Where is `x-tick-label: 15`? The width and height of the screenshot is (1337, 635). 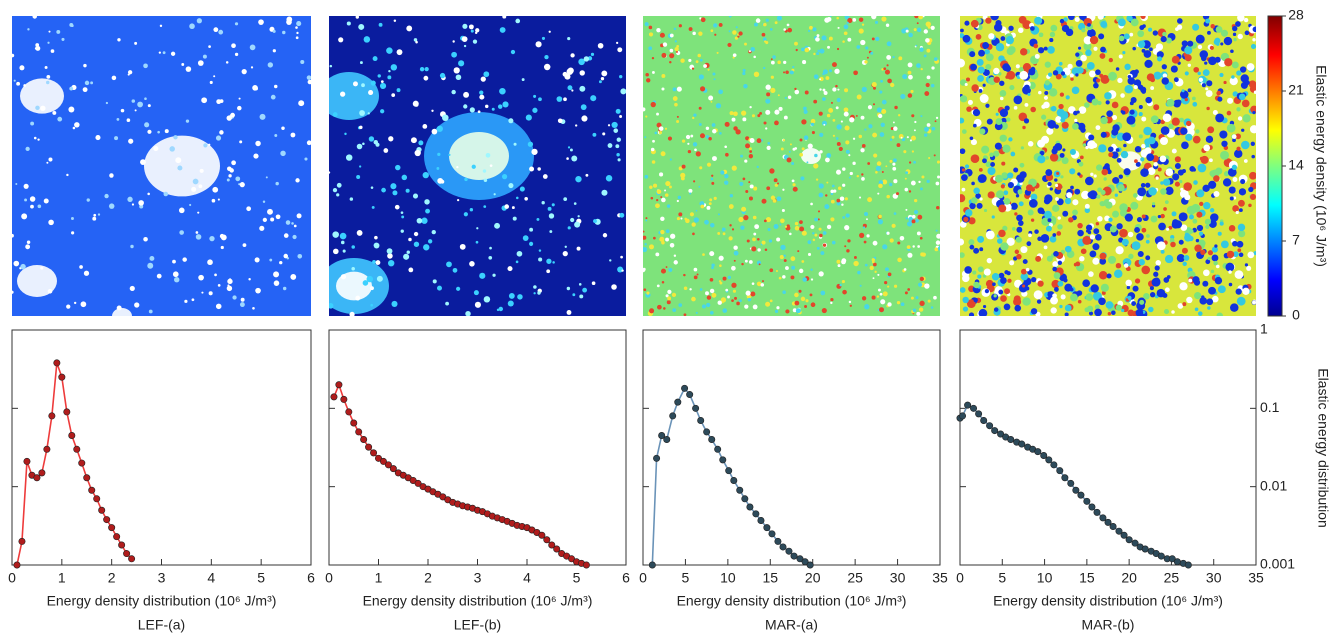
x-tick-label: 15 is located at coordinates (770, 578).